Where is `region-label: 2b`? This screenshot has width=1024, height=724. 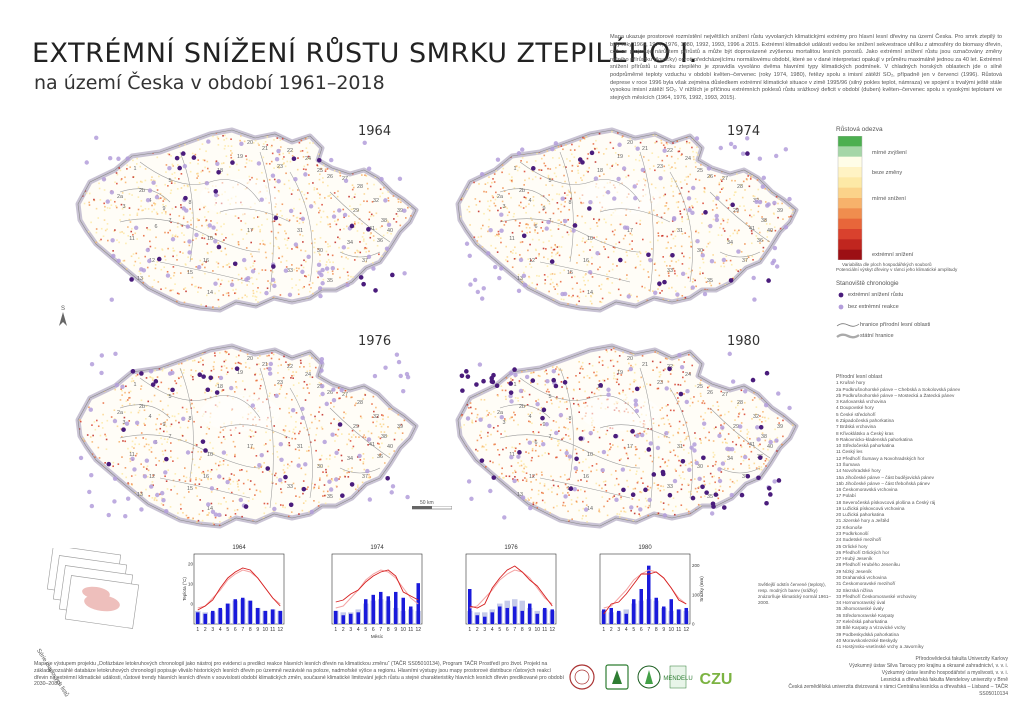 region-label: 2b is located at coordinates (142, 407).